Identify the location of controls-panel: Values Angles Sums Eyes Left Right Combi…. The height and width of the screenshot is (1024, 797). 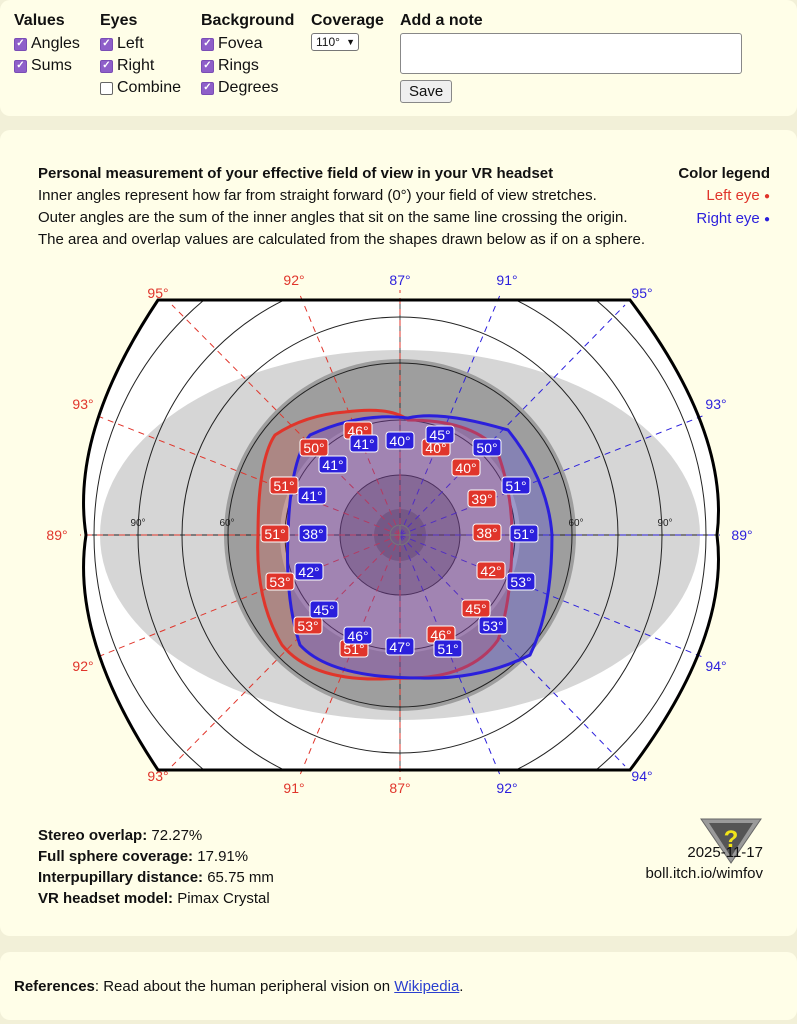
(398, 58).